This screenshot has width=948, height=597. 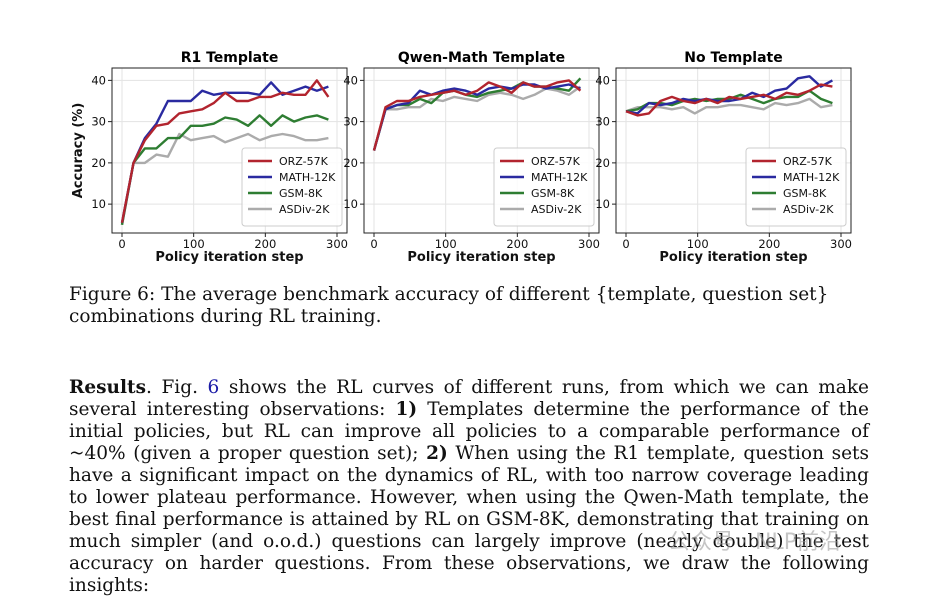 What do you see at coordinates (733, 58) in the screenshot?
I see `chart-title: No Template` at bounding box center [733, 58].